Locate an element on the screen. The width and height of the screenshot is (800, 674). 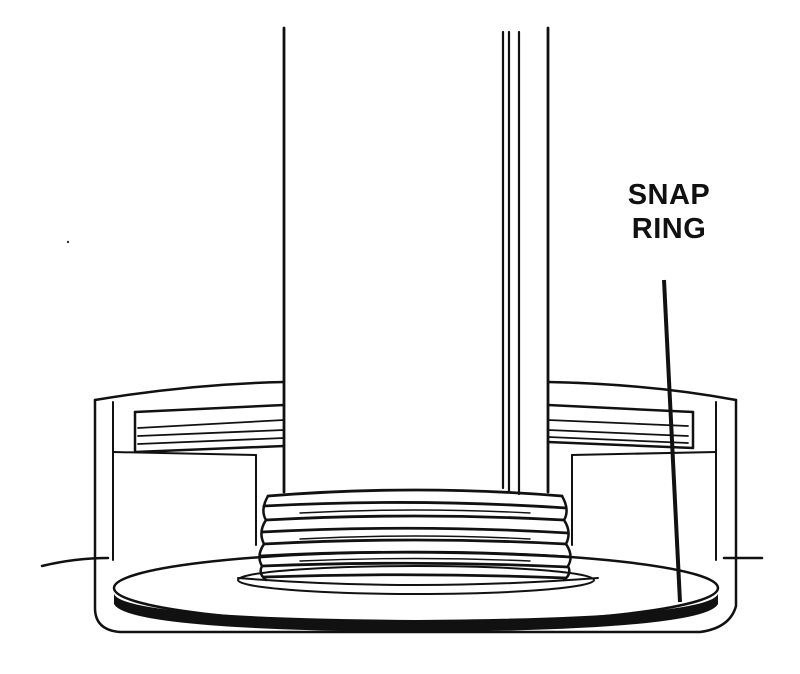
surface-line is located at coordinates (402, 562).